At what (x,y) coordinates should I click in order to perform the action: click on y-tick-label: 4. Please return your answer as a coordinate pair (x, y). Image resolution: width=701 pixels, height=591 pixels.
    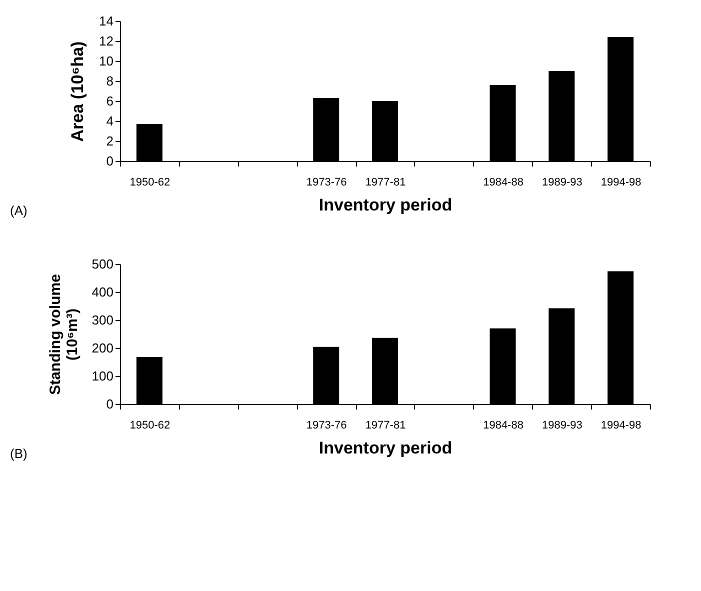
    Looking at the image, I should click on (110, 121).